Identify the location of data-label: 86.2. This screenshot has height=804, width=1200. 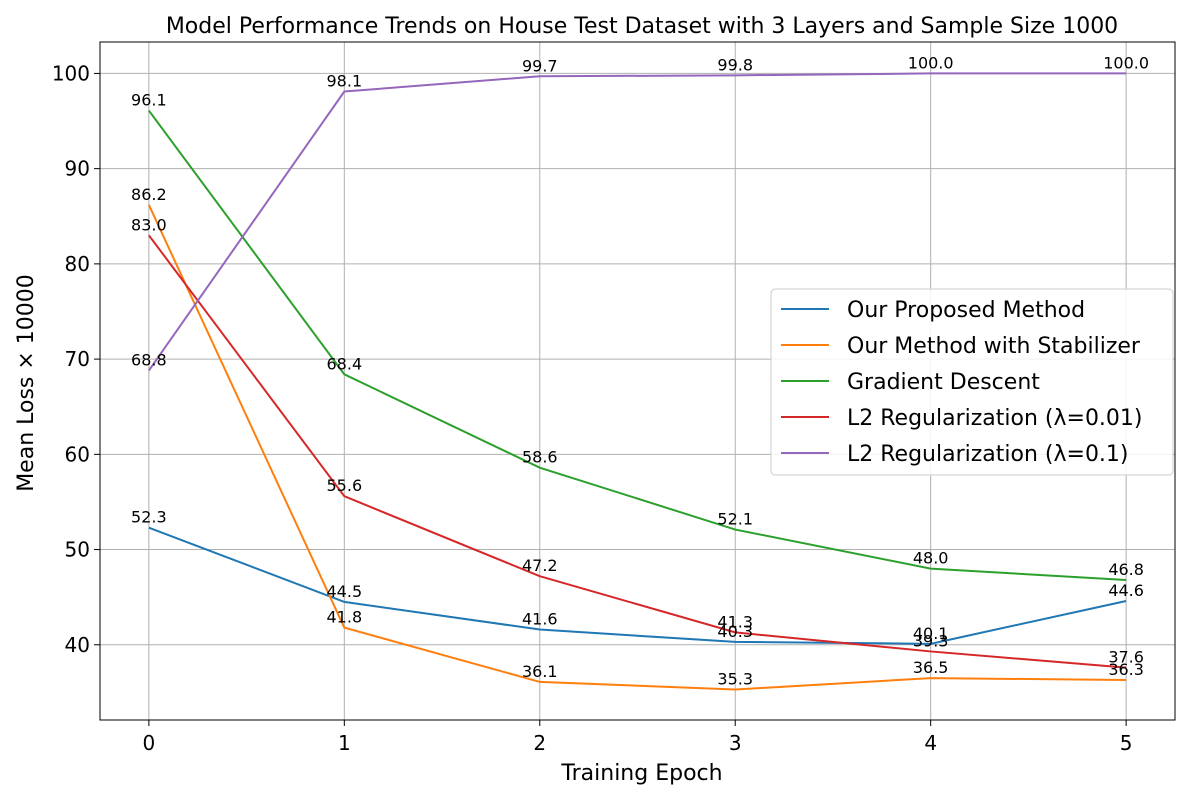
(149, 194).